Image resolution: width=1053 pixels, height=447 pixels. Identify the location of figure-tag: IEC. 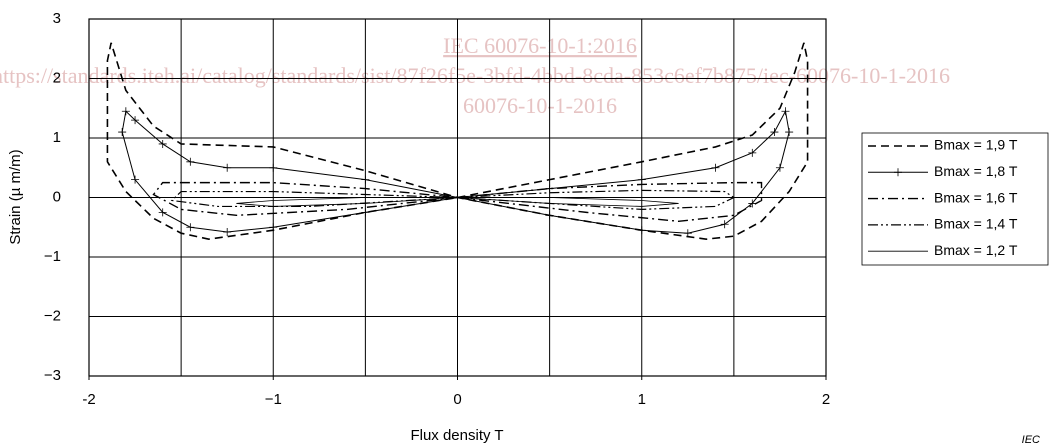
(1031, 440).